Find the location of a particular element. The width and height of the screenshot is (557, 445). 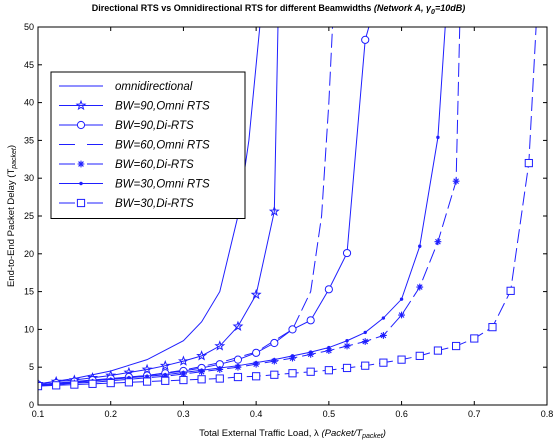

x-tick-label: 0.1 is located at coordinates (38, 414).